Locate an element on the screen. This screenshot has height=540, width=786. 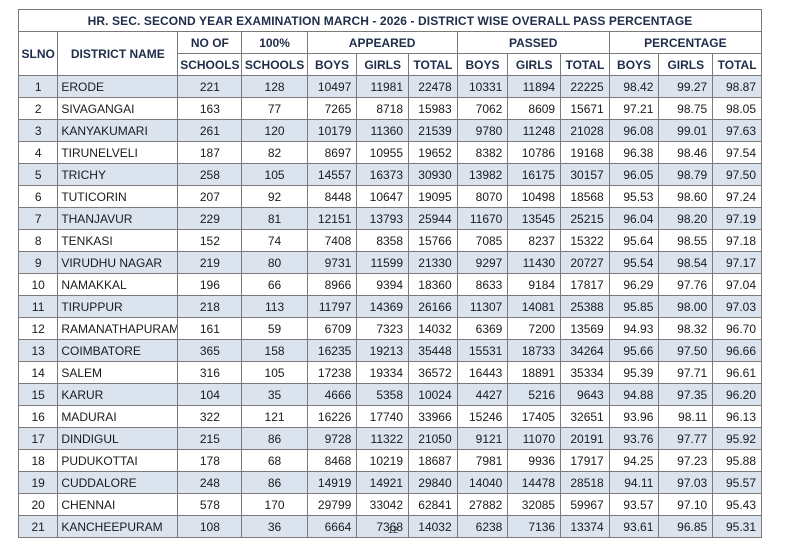
cell-appeared-girls: 8718 is located at coordinates (383, 108).